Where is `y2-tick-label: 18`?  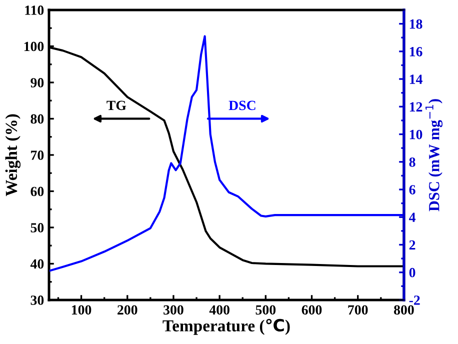
y2-tick-label: 18 is located at coordinates (416, 24).